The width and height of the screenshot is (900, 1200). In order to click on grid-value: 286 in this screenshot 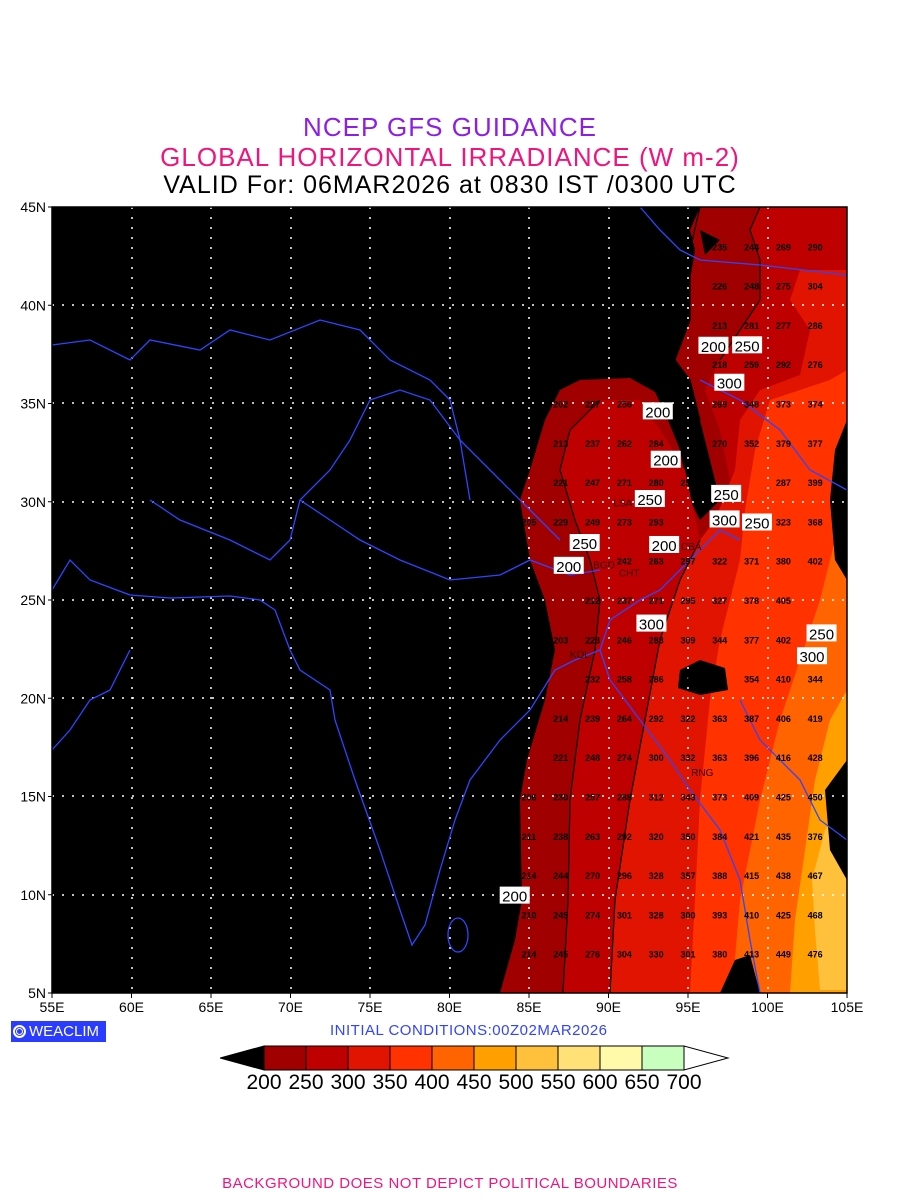, I will do `click(815, 326)`.